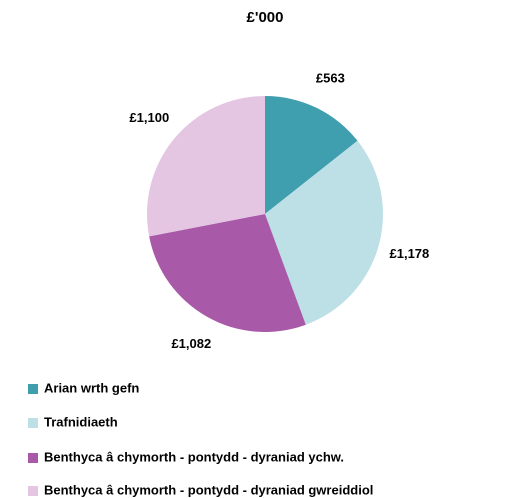 This screenshot has width=527, height=498. Describe the element at coordinates (81, 421) in the screenshot. I see `legend-label: Trafnidiaeth` at that location.